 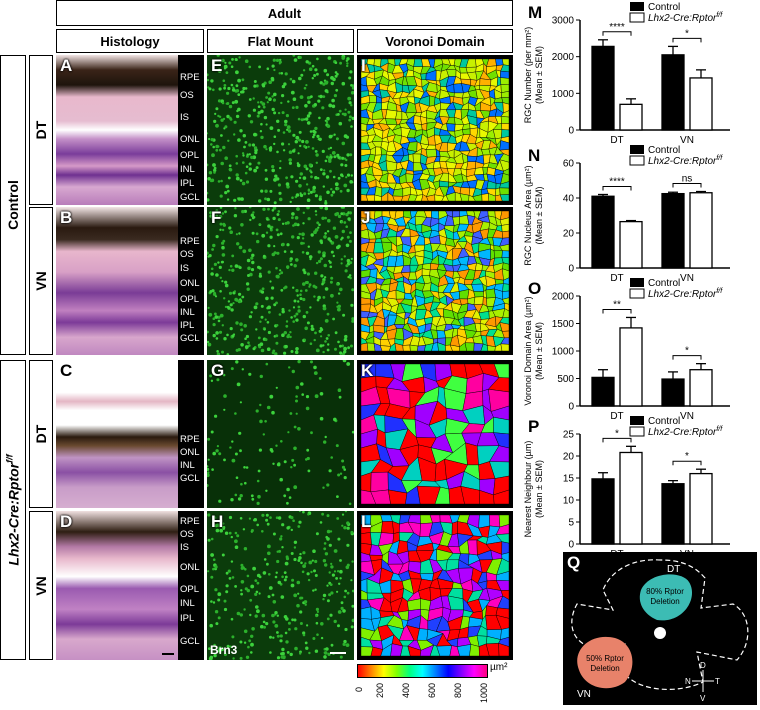 I want to click on panel-letter-h: H, so click(x=217, y=521).